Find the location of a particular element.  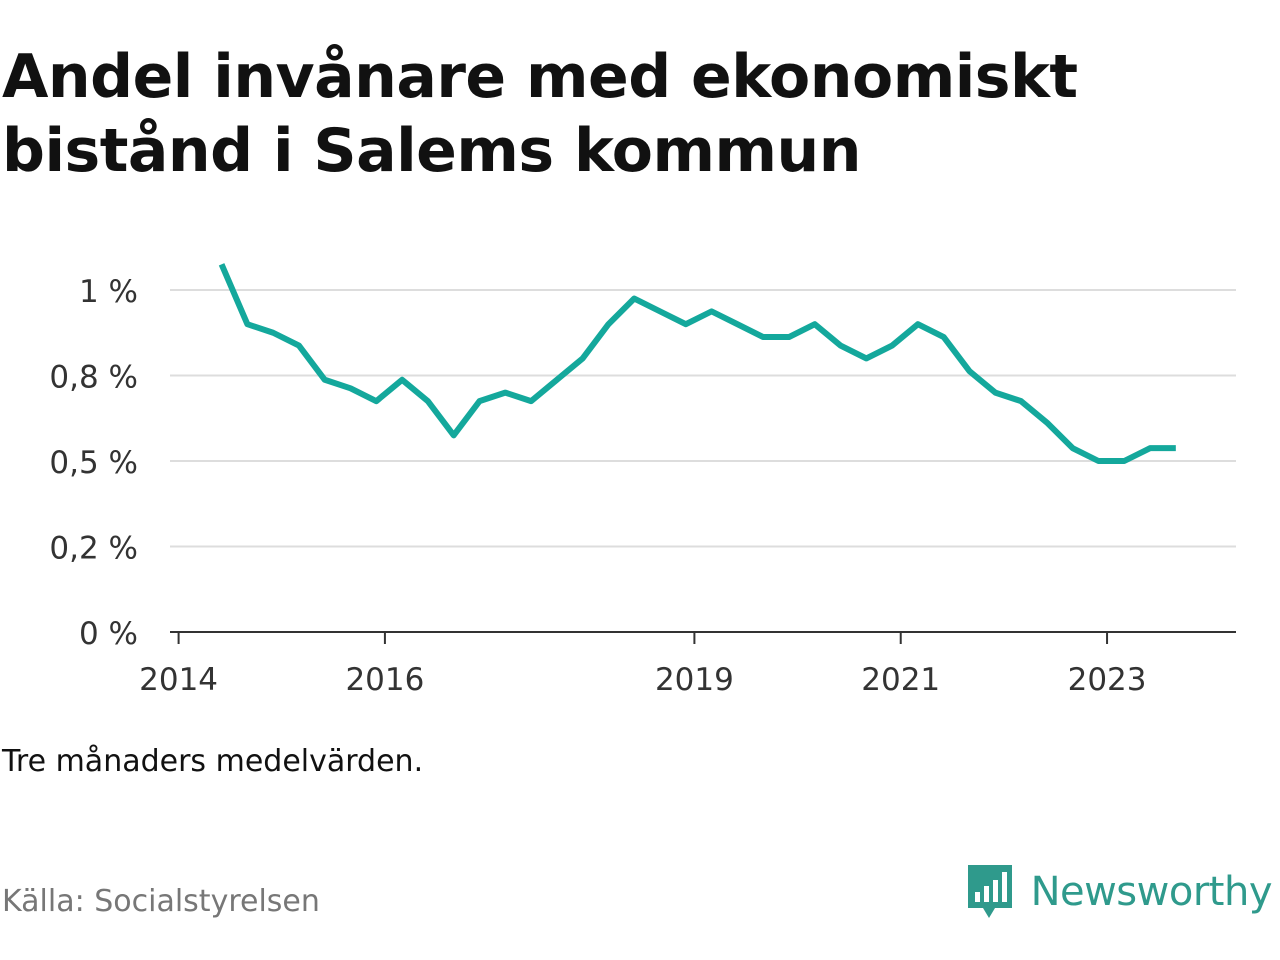

brand-logo: Newsworthy is located at coordinates (1119, 892).